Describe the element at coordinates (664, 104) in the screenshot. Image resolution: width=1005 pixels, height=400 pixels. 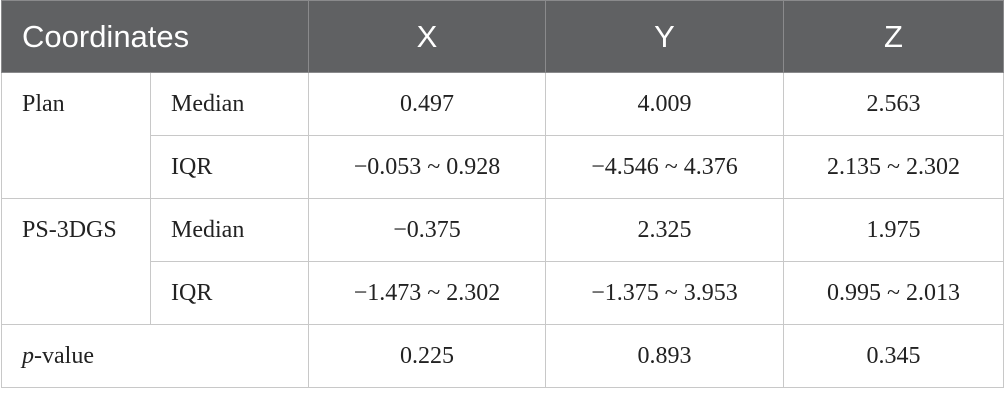
I see `cell: 4.009` at that location.